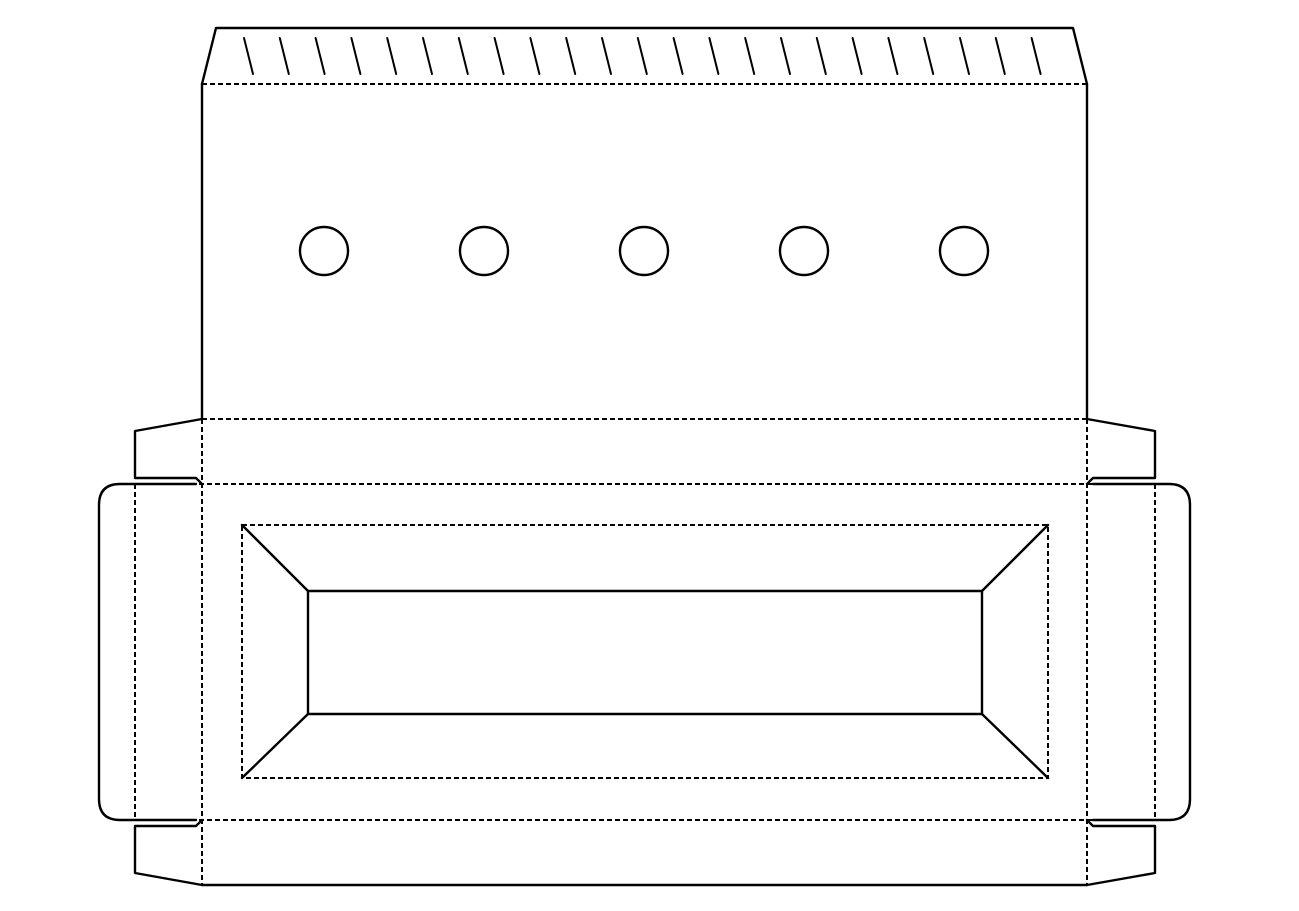 Image resolution: width=1299 pixels, height=911 pixels. I want to click on window-cutout, so click(645, 652).